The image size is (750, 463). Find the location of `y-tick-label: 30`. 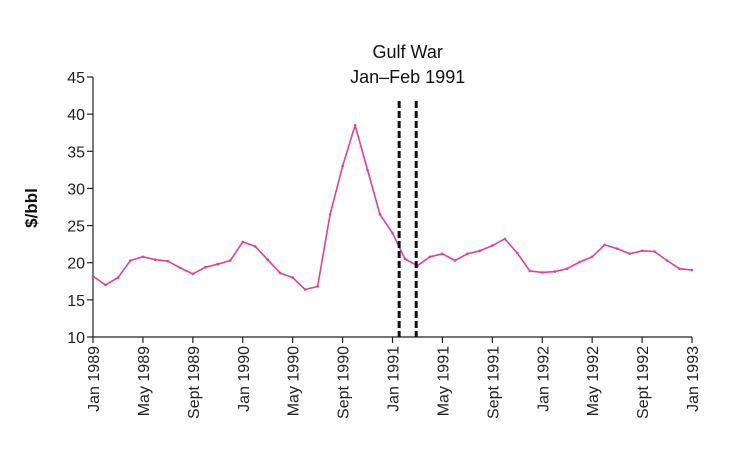

y-tick-label: 30 is located at coordinates (76, 189).